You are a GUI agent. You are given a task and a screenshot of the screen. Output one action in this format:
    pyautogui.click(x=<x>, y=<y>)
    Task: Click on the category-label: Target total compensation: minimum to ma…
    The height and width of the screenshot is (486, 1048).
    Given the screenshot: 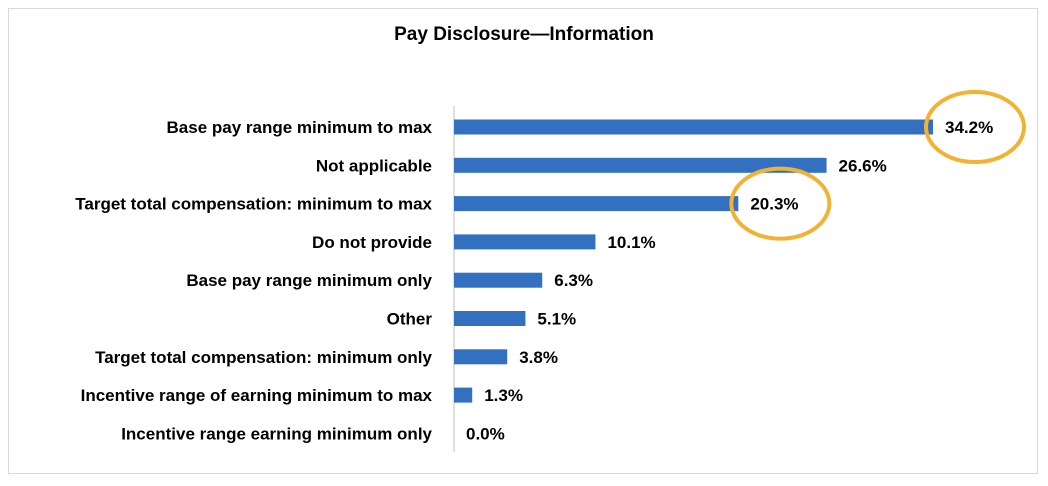 What is the action you would take?
    pyautogui.click(x=253, y=204)
    